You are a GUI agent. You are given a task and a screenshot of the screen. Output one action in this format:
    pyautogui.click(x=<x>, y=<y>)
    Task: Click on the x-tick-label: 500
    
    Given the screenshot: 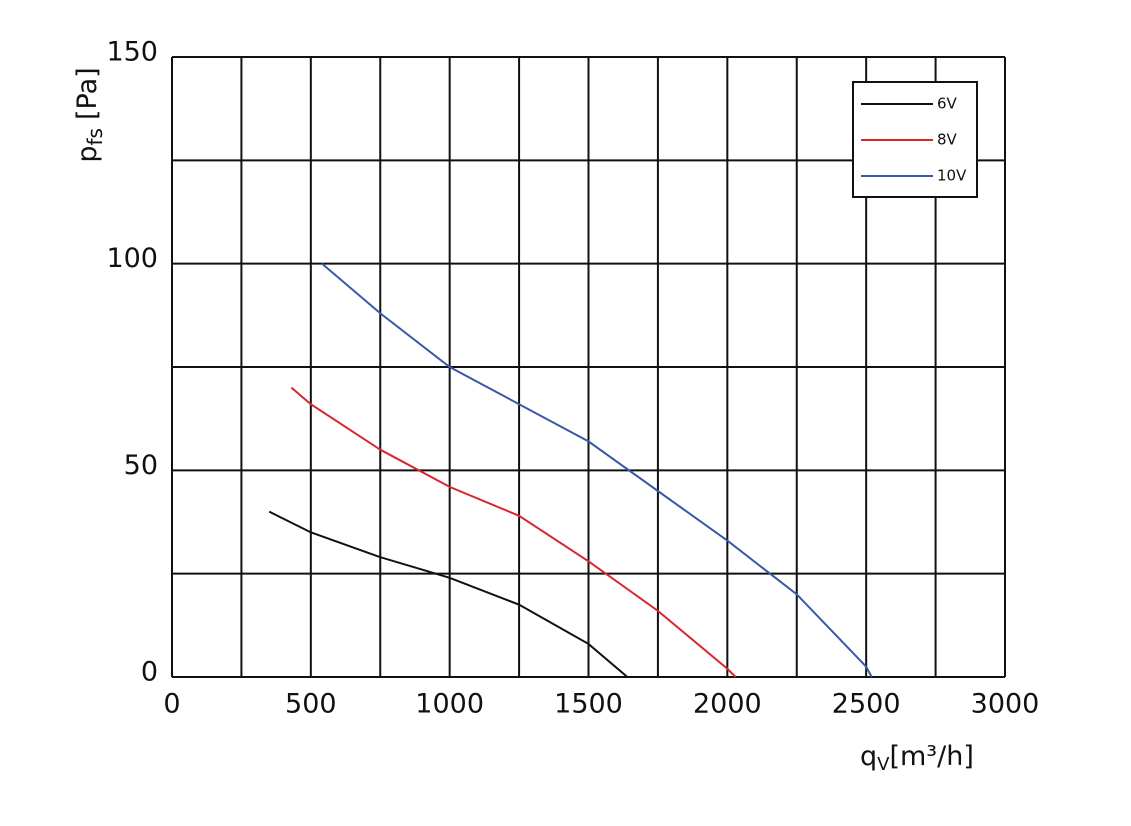 What is the action you would take?
    pyautogui.click(x=311, y=704)
    